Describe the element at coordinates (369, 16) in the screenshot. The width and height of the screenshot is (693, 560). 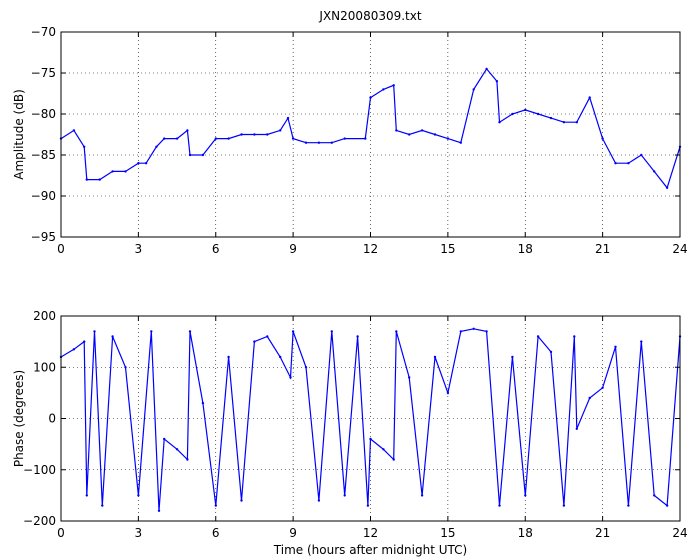
I see `chart-title: JXN20080309.txt` at that location.